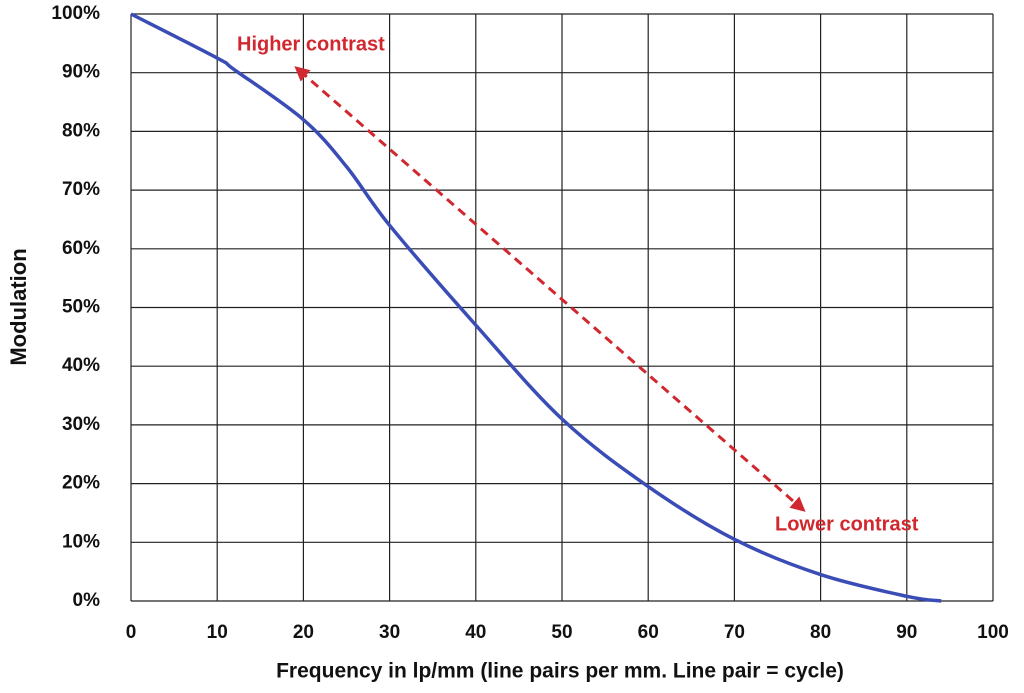  Describe the element at coordinates (131, 632) in the screenshot. I see `x-tick-label: 0` at that location.